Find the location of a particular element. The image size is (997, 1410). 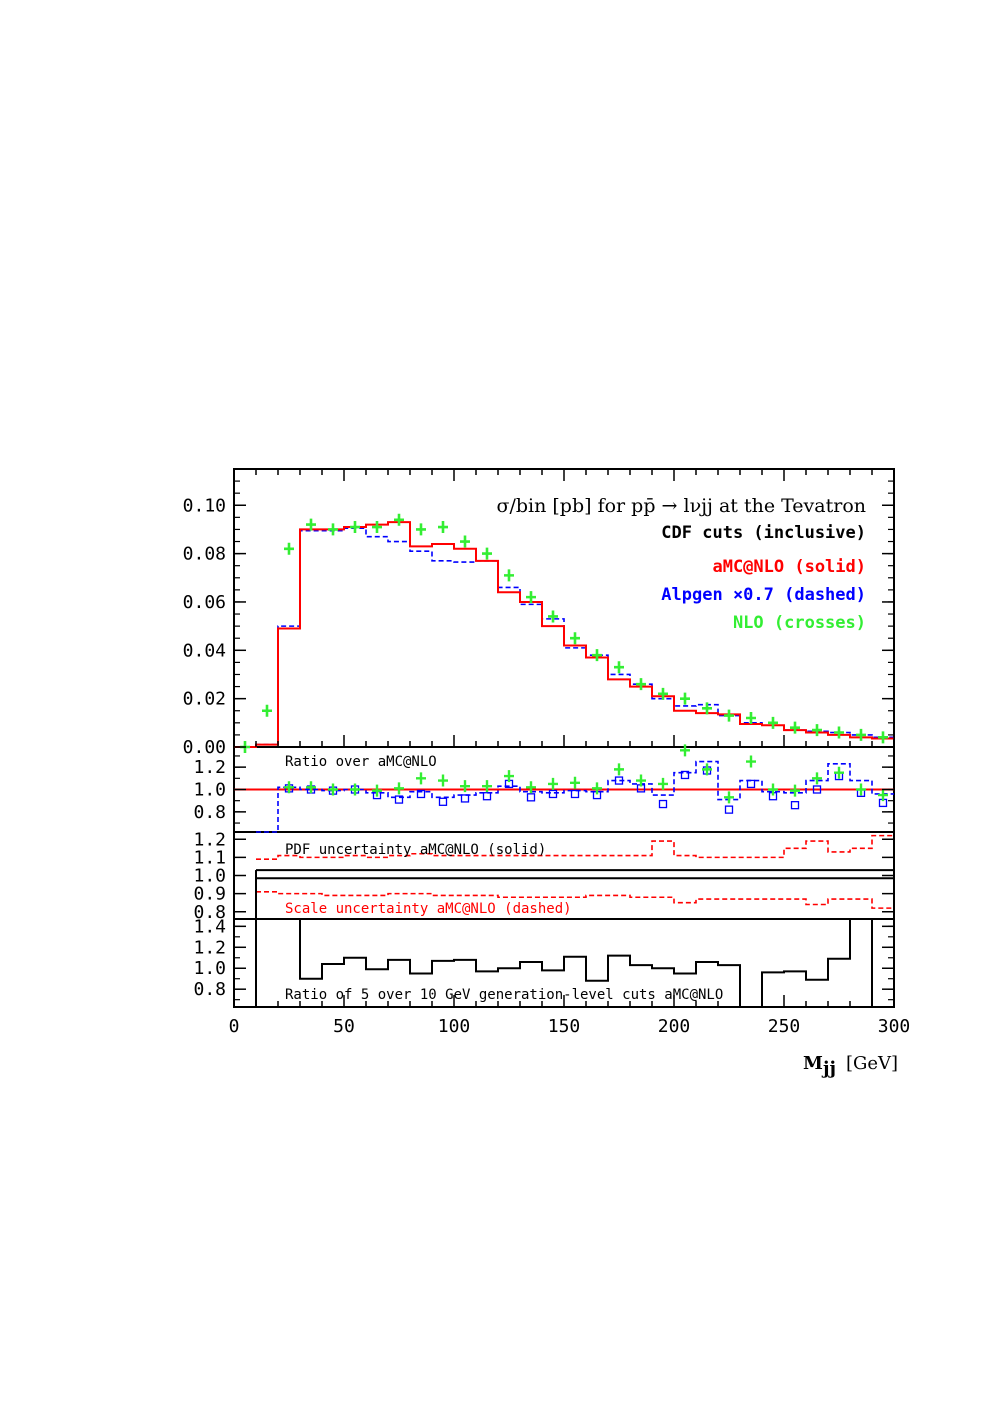

x-axis-label-sub: jj is located at coordinates (828, 1068).